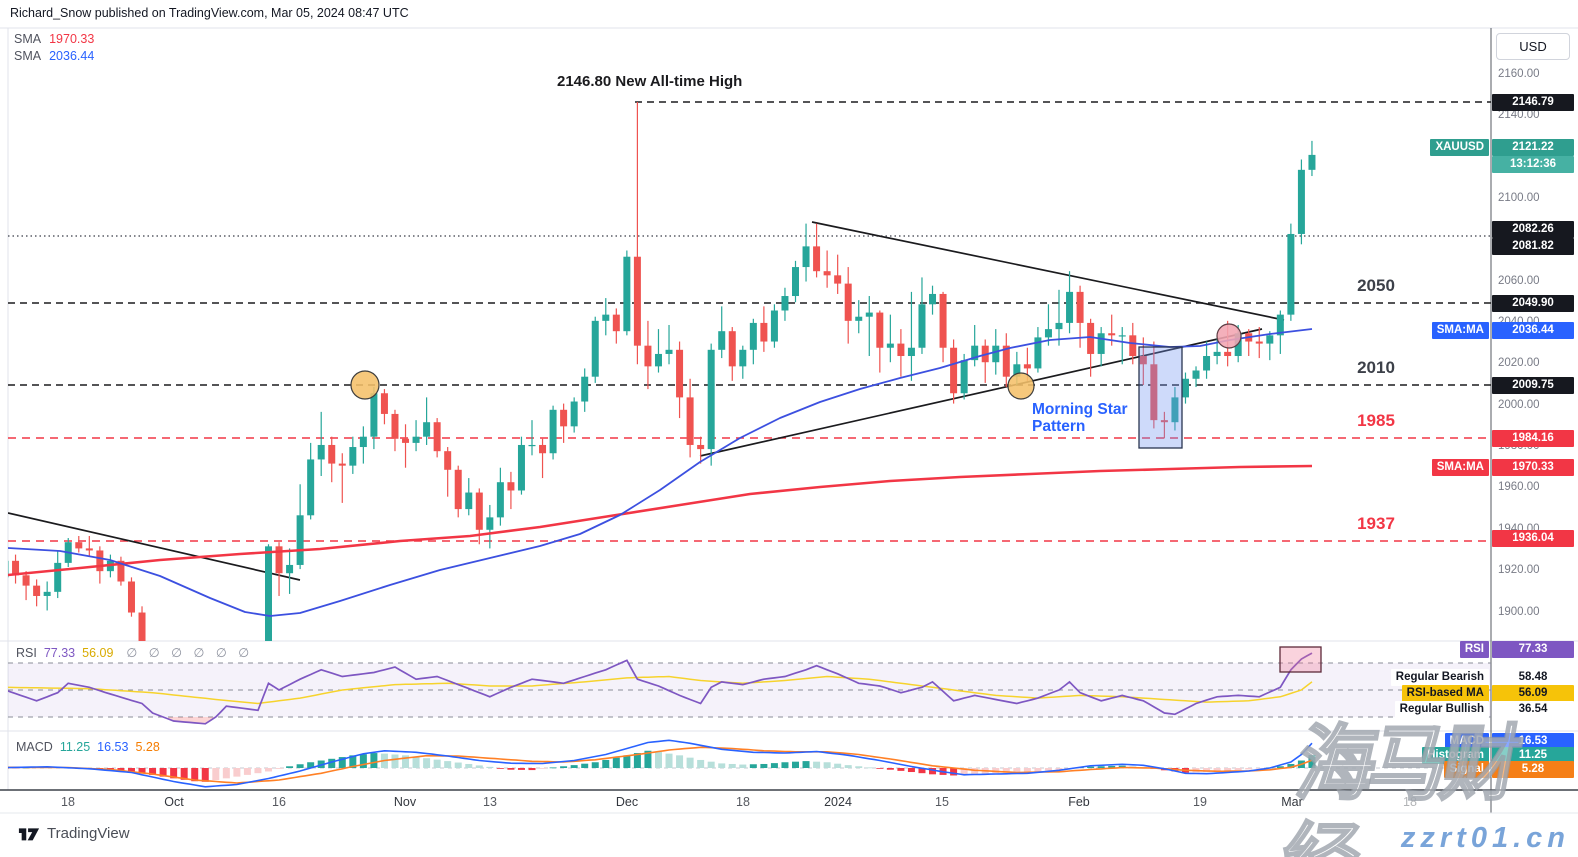  What do you see at coordinates (1533, 538) in the screenshot?
I see `axis-value-badge: 1936.04` at bounding box center [1533, 538].